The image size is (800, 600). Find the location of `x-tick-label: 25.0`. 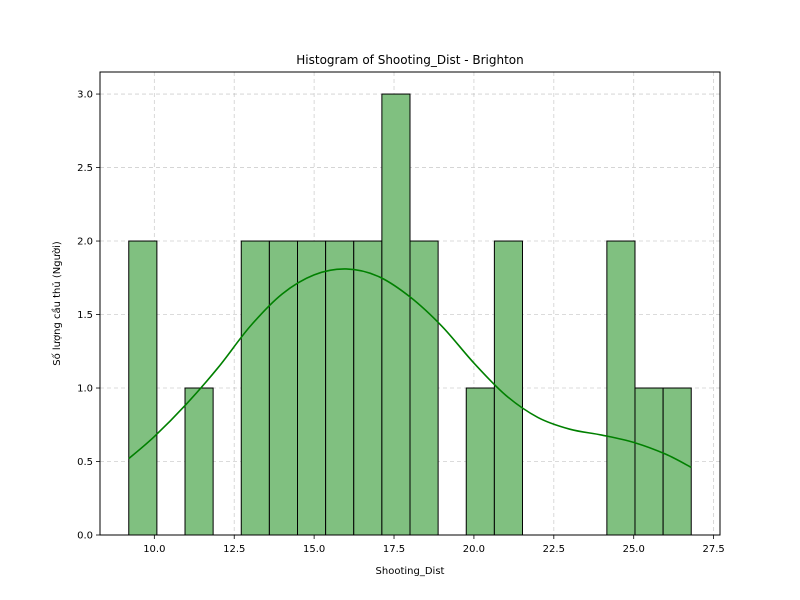

x-tick-label: 25.0 is located at coordinates (634, 549).